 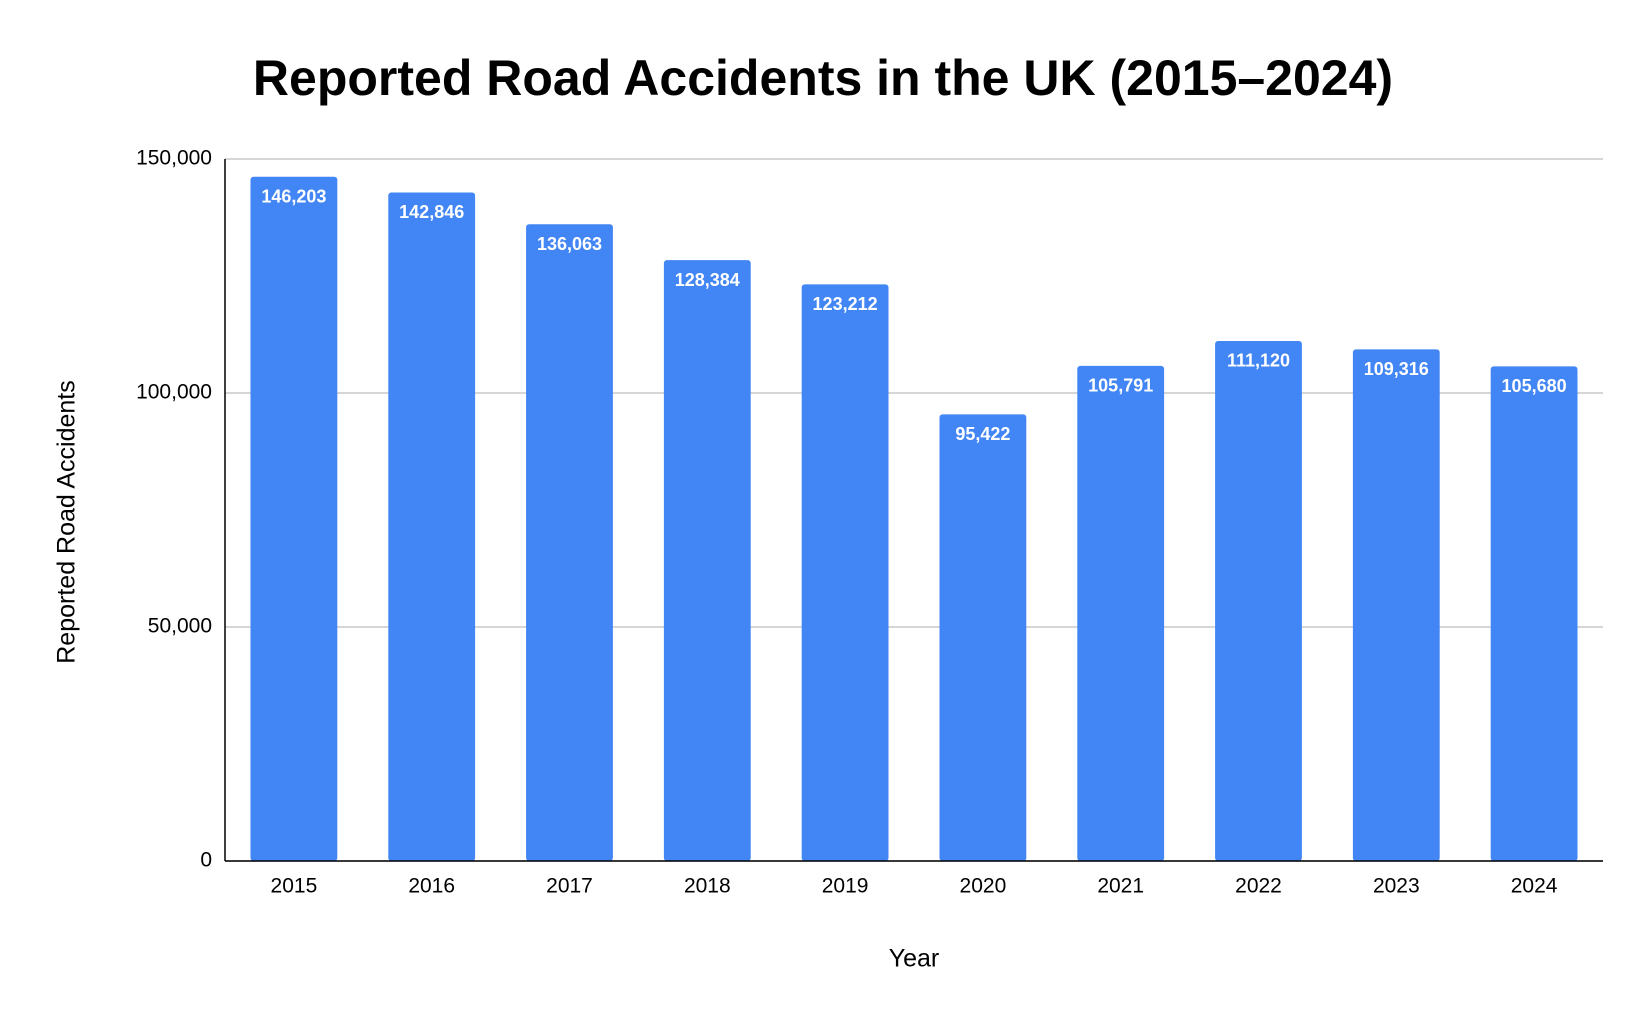 I want to click on data-label: 128,384, so click(x=707, y=280).